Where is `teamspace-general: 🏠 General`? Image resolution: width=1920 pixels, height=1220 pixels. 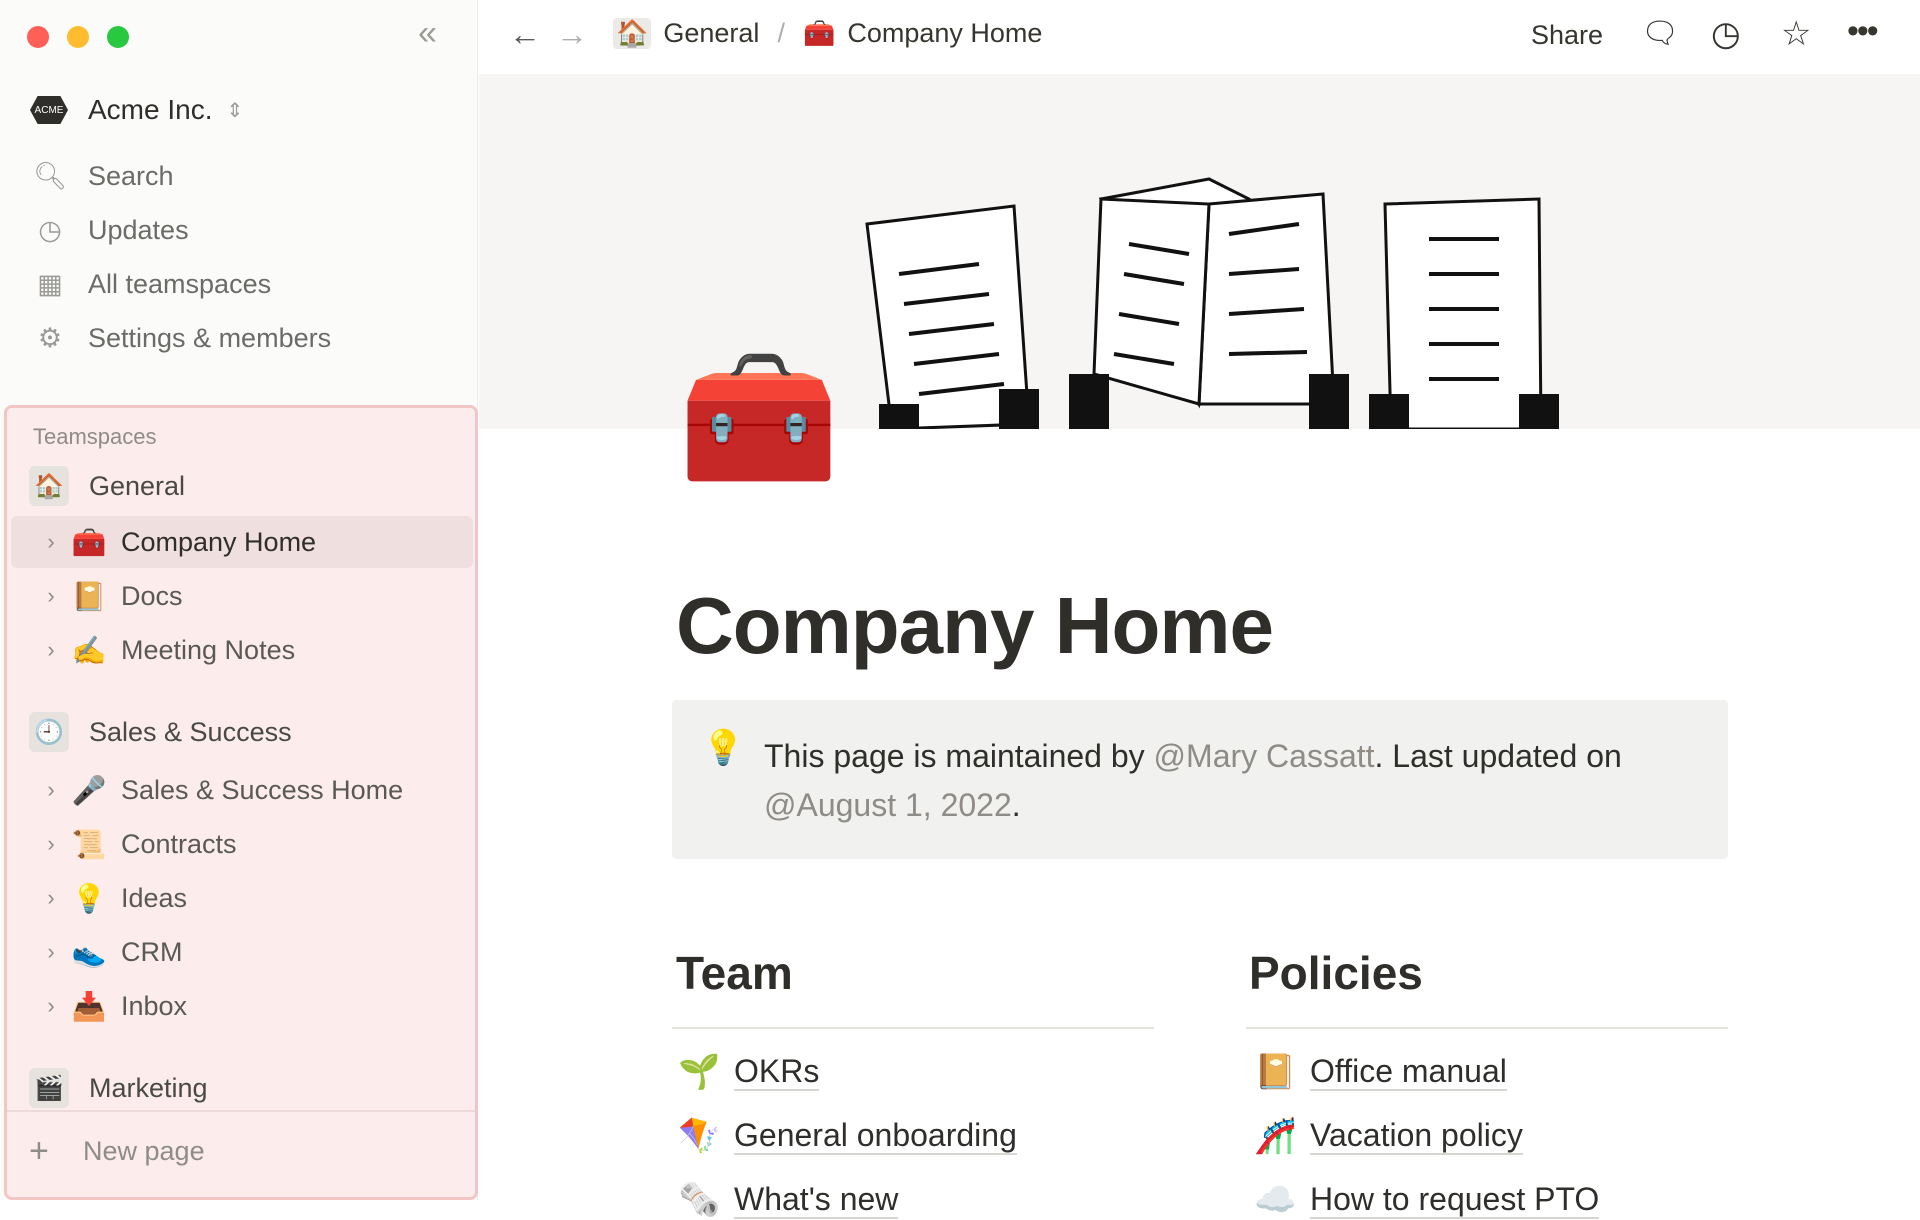 teamspace-general: 🏠 General is located at coordinates (107, 486).